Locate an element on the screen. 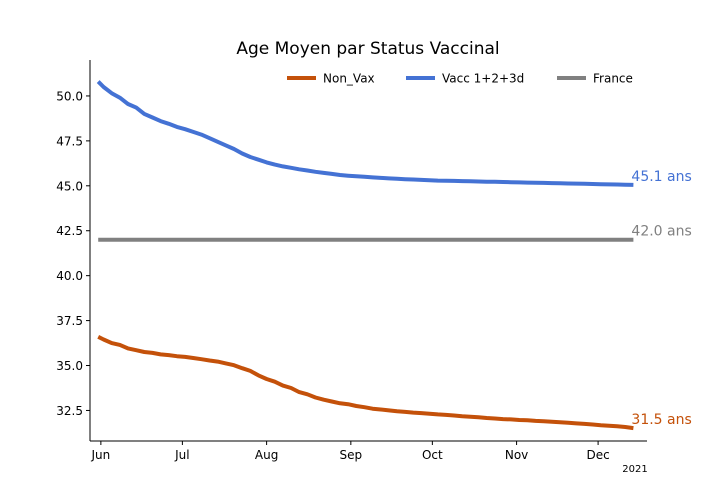 The image size is (720, 504). legend-label: France is located at coordinates (613, 79).